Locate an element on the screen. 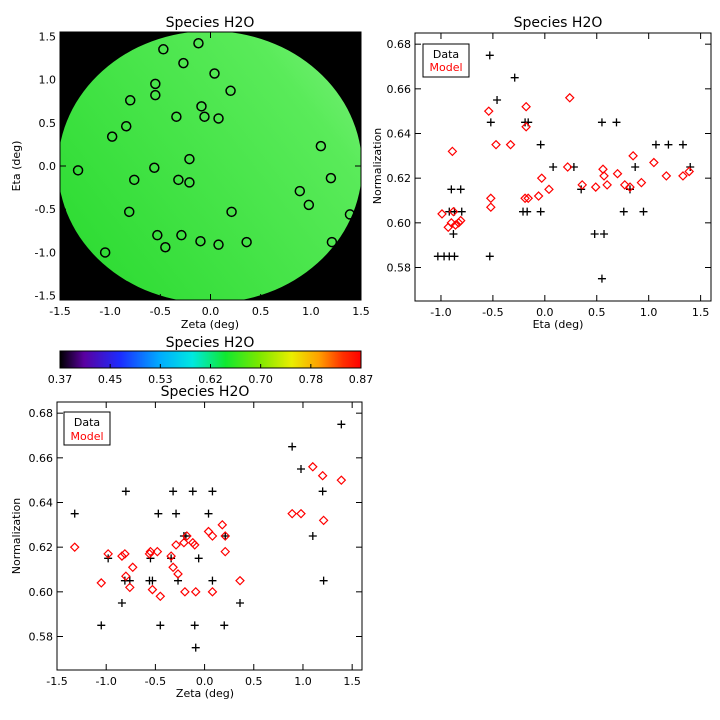 This screenshot has height=720, width=720. zeta-ytick-label: 0.58 is located at coordinates (41, 637).